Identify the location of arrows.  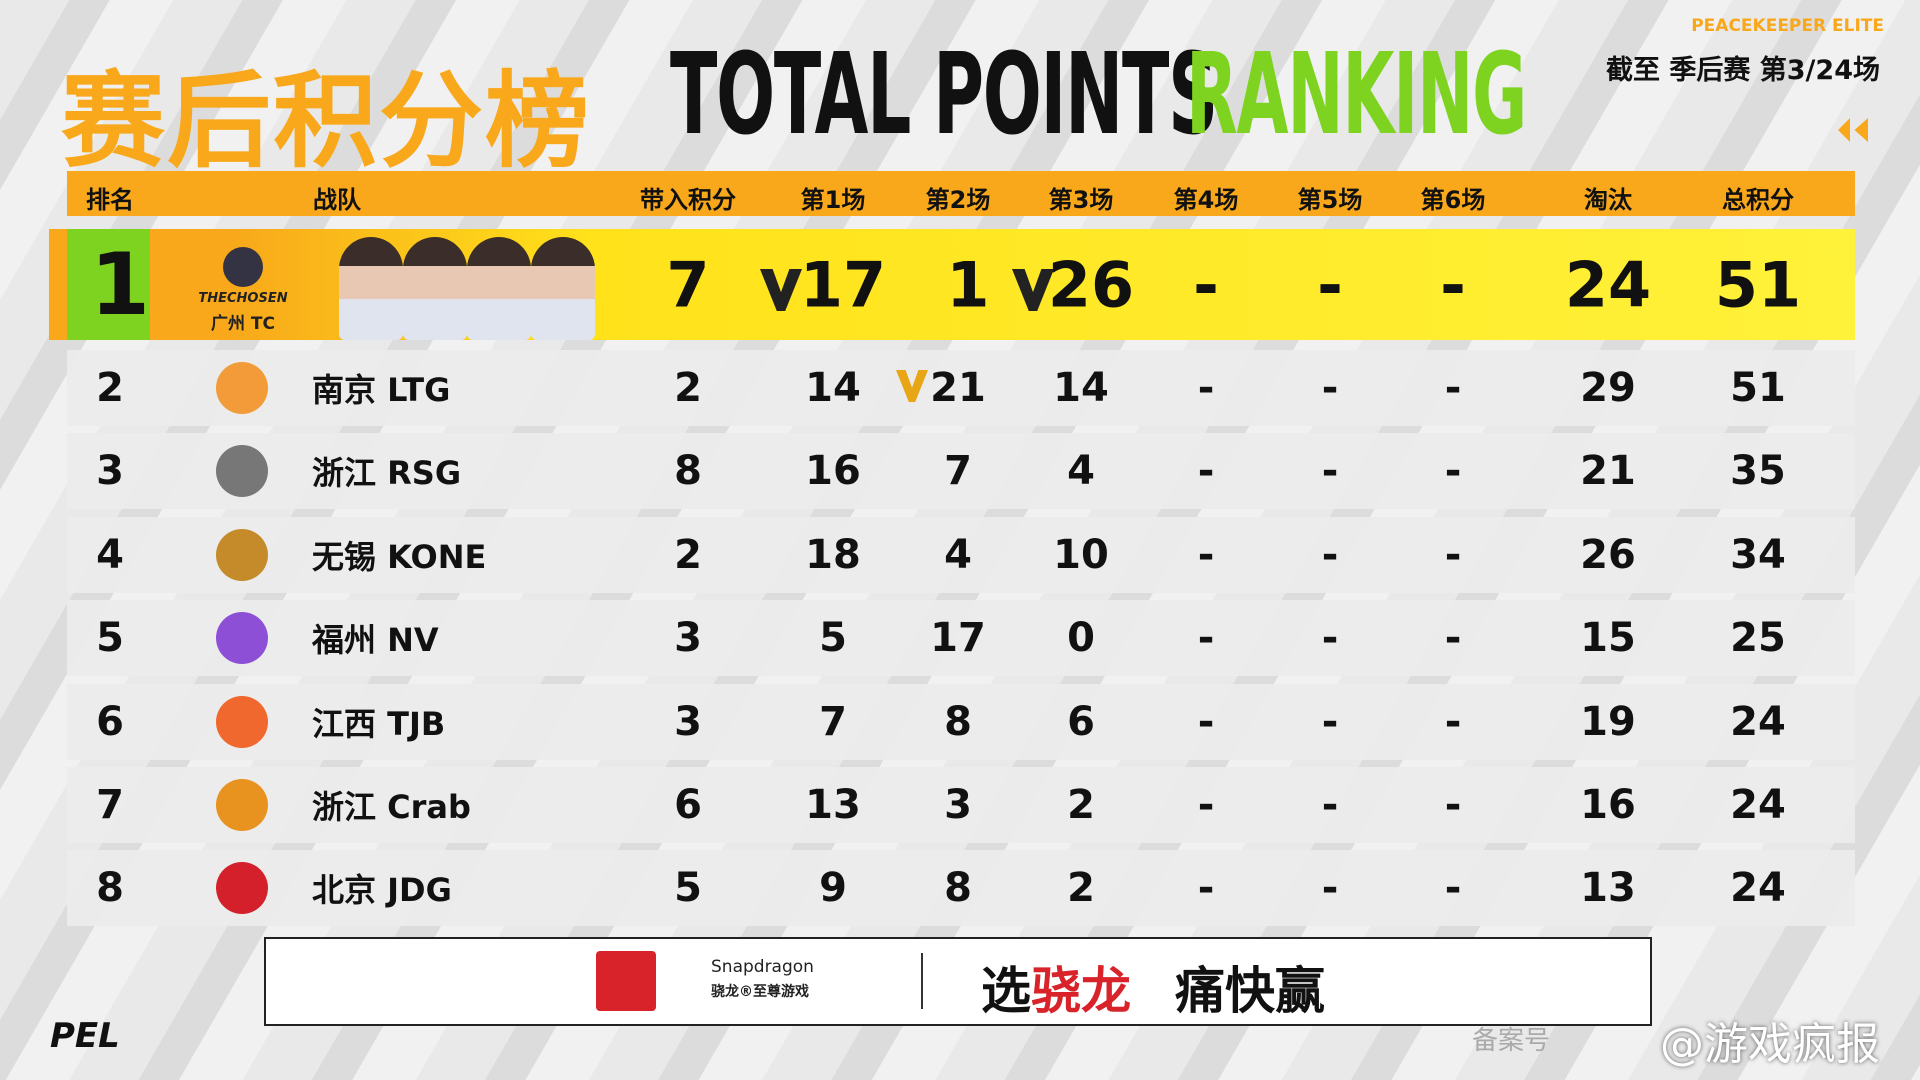
(1853, 130).